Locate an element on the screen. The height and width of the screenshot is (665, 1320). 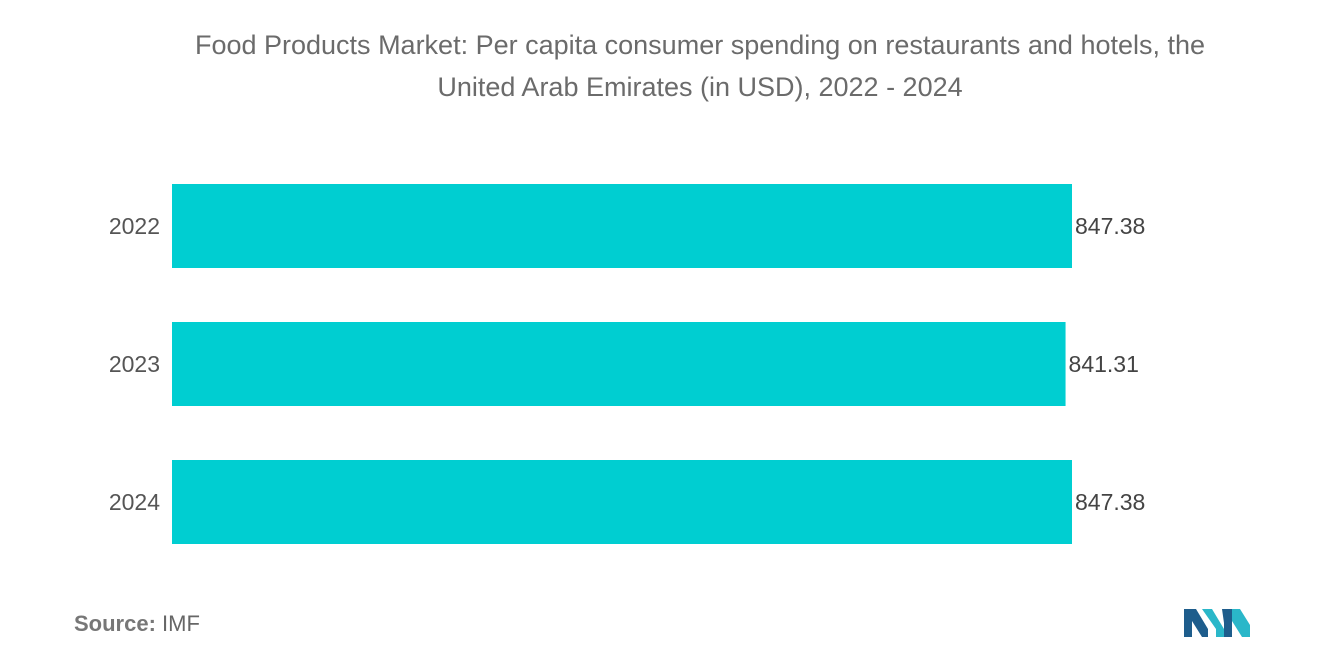
bar-2024 is located at coordinates (622, 502).